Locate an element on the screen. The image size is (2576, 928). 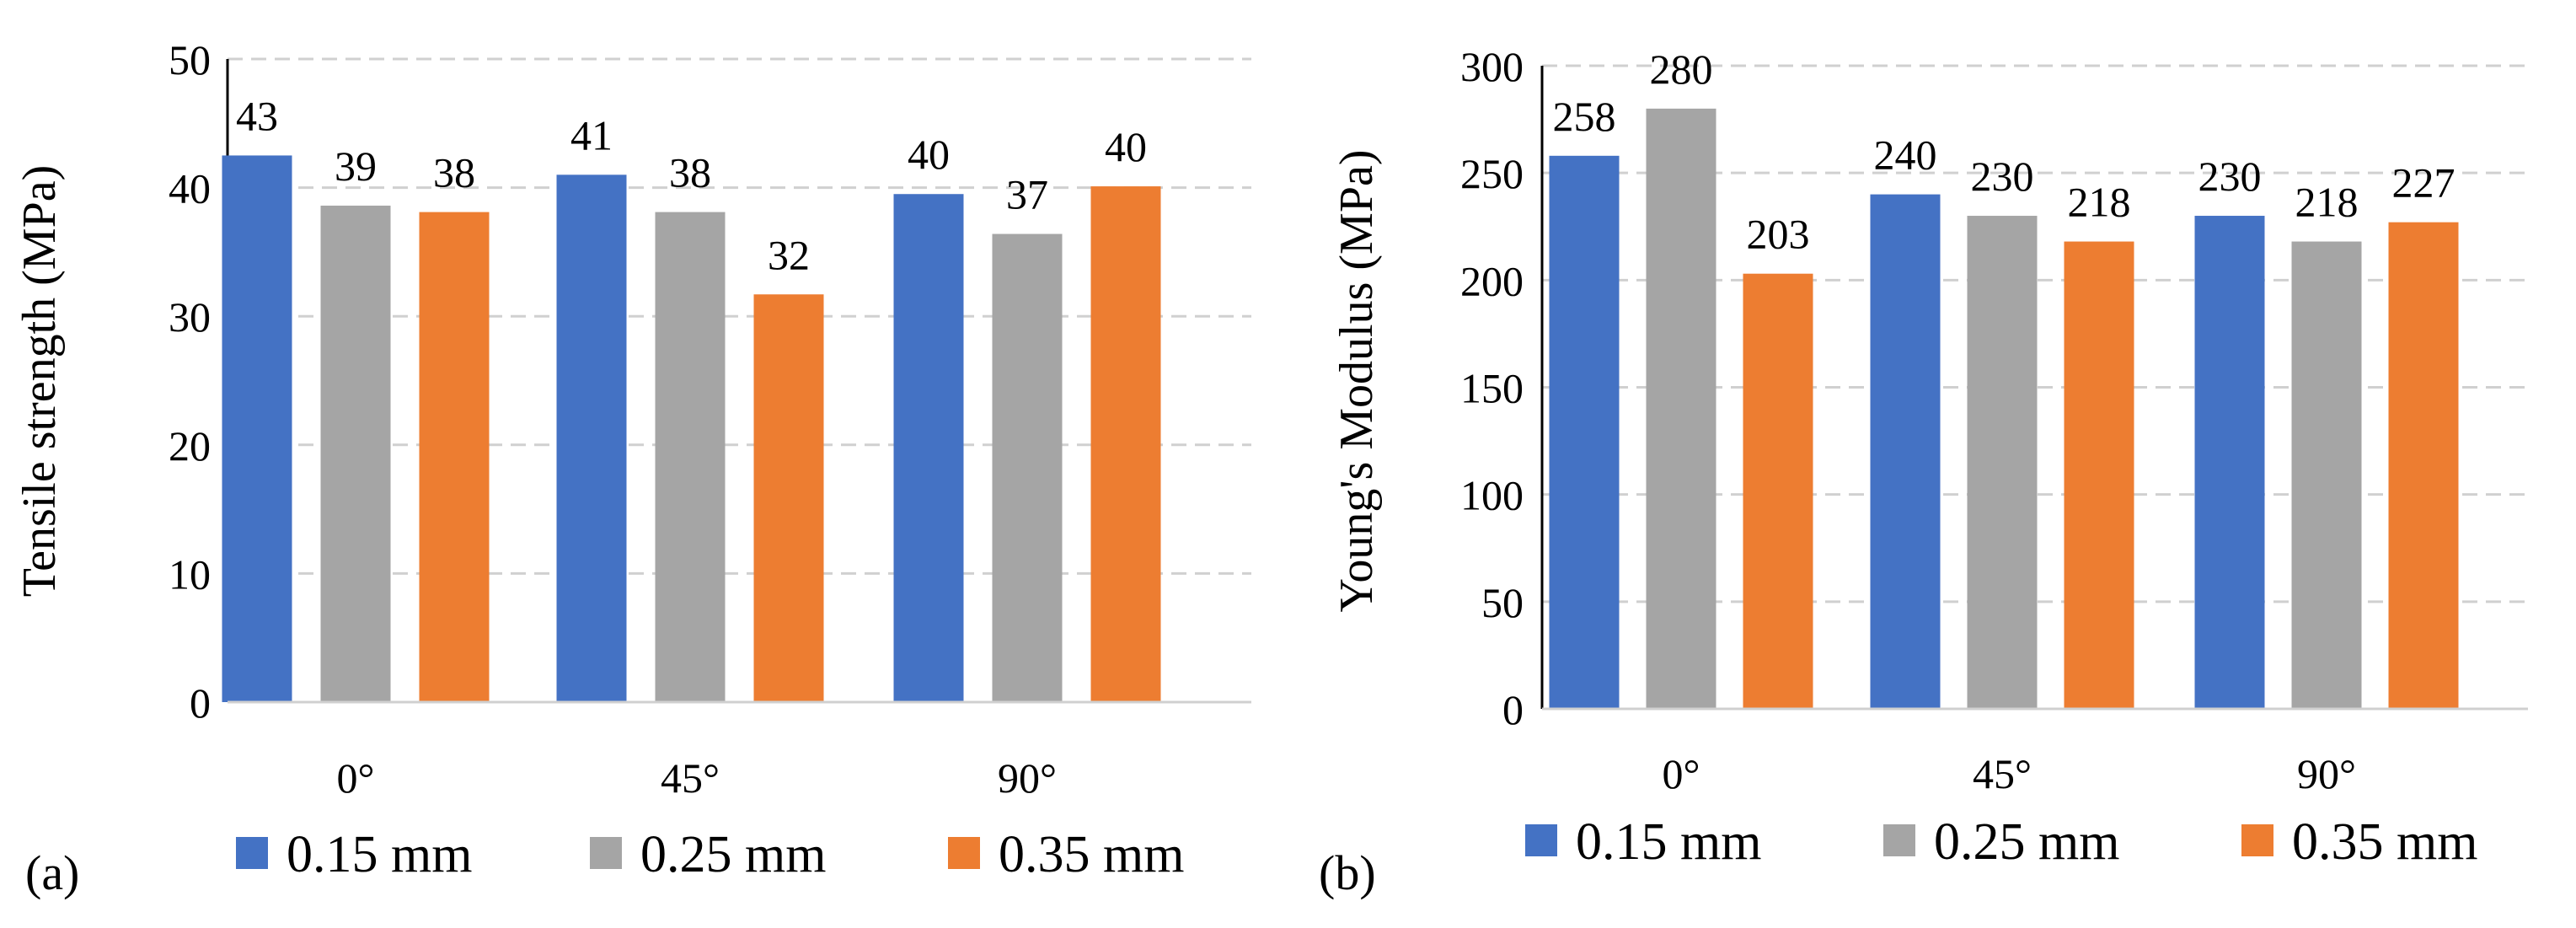
data-label: 280 is located at coordinates (1682, 69).